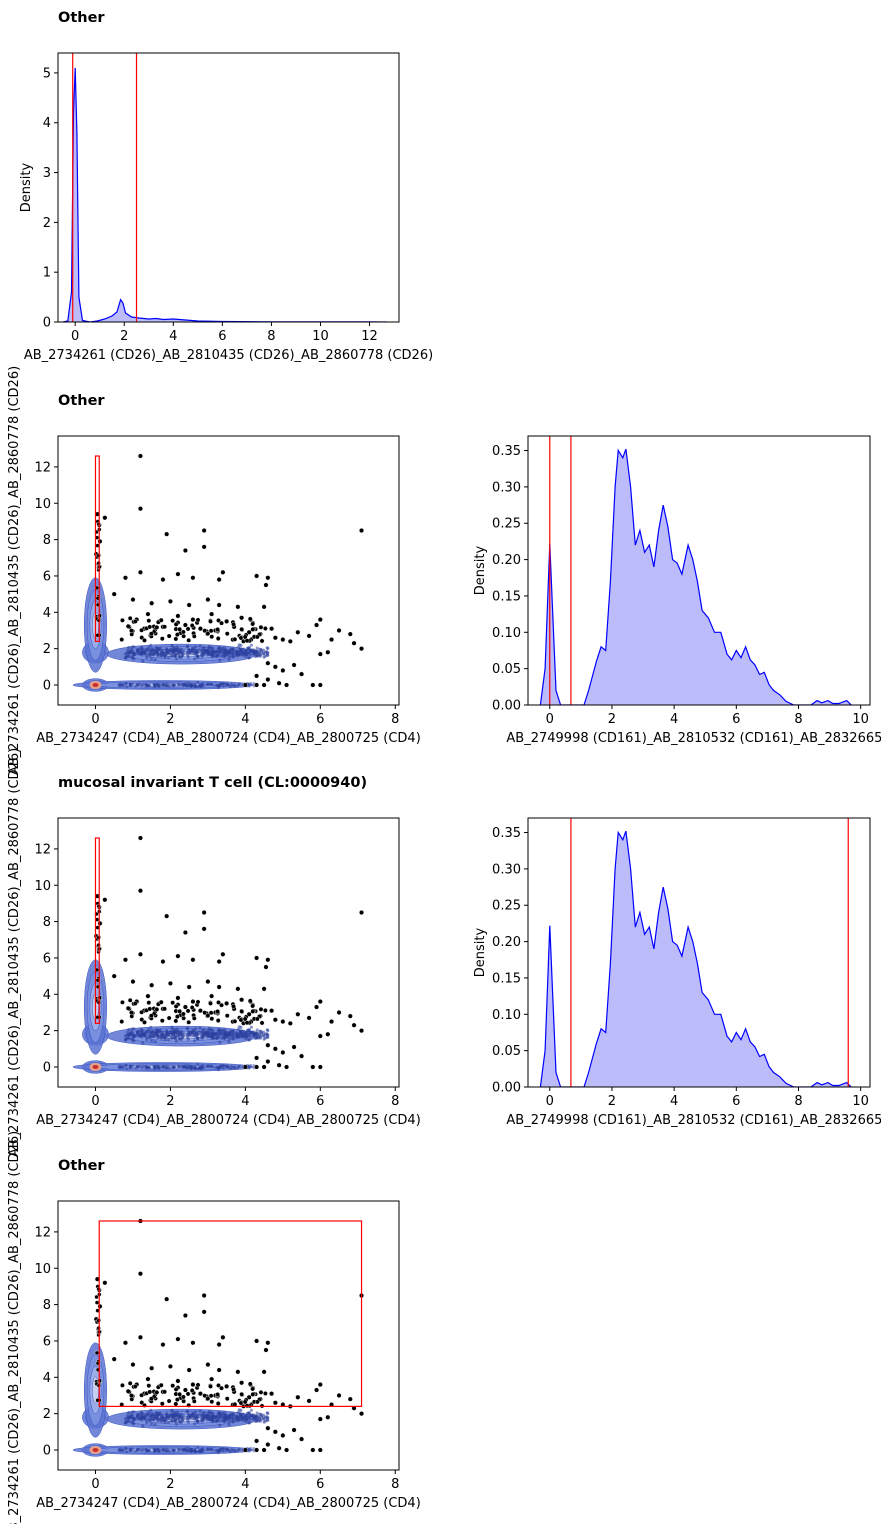 This screenshot has height=1524, width=881. I want to click on y-tick-label: 0.20, so click(506, 560).